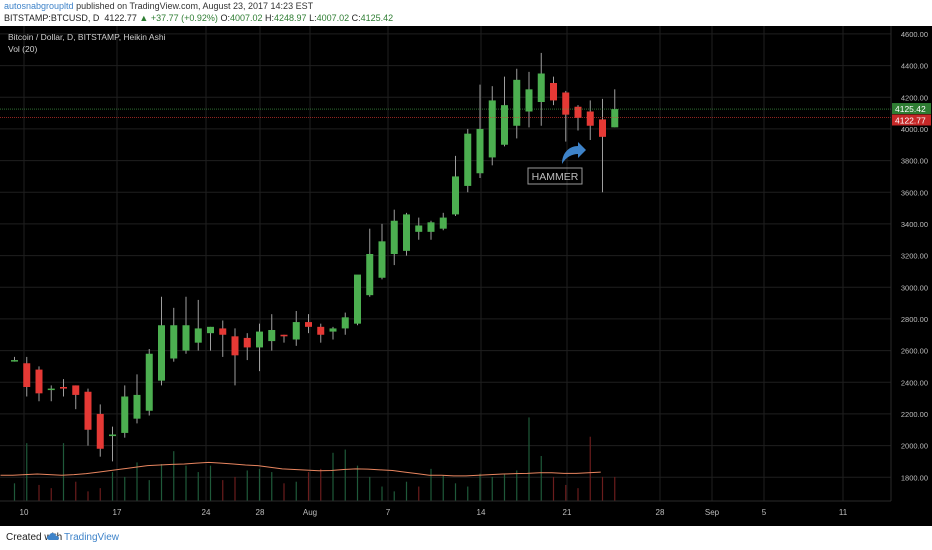 Image resolution: width=932 pixels, height=550 pixels. Describe the element at coordinates (914, 414) in the screenshot. I see `price-tick-label: 2200.00` at that location.